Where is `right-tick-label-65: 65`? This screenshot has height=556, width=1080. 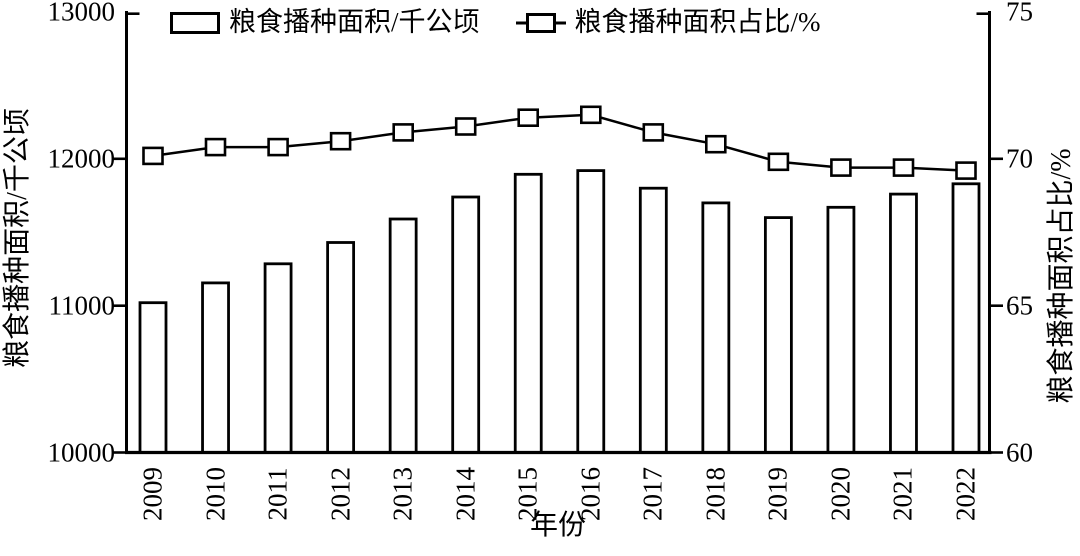
right-tick-label-65: 65 is located at coordinates (1019, 305).